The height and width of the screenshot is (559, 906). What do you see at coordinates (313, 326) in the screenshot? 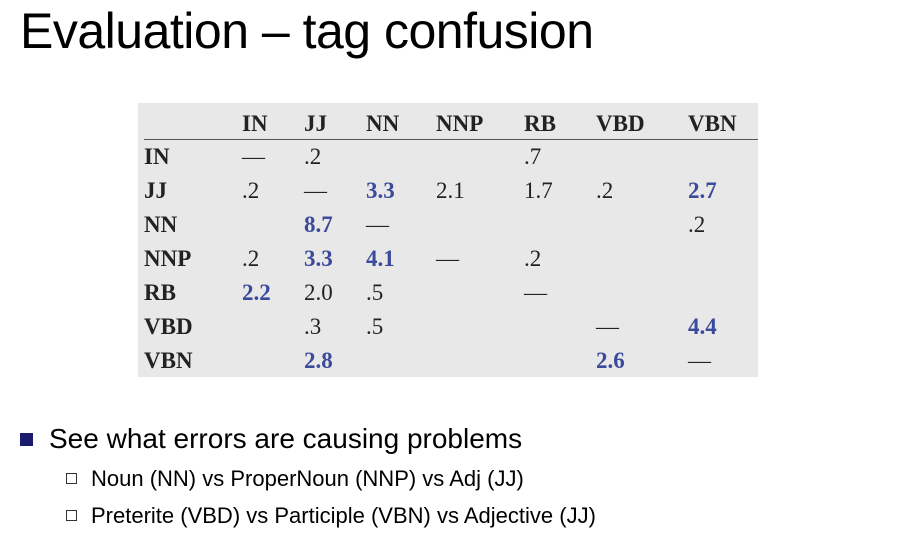
I see `matrix-cell: .3` at bounding box center [313, 326].